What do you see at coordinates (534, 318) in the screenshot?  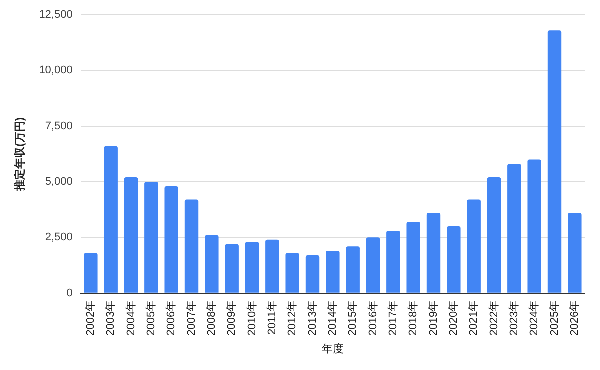 I see `x-tick-label: 2024年` at bounding box center [534, 318].